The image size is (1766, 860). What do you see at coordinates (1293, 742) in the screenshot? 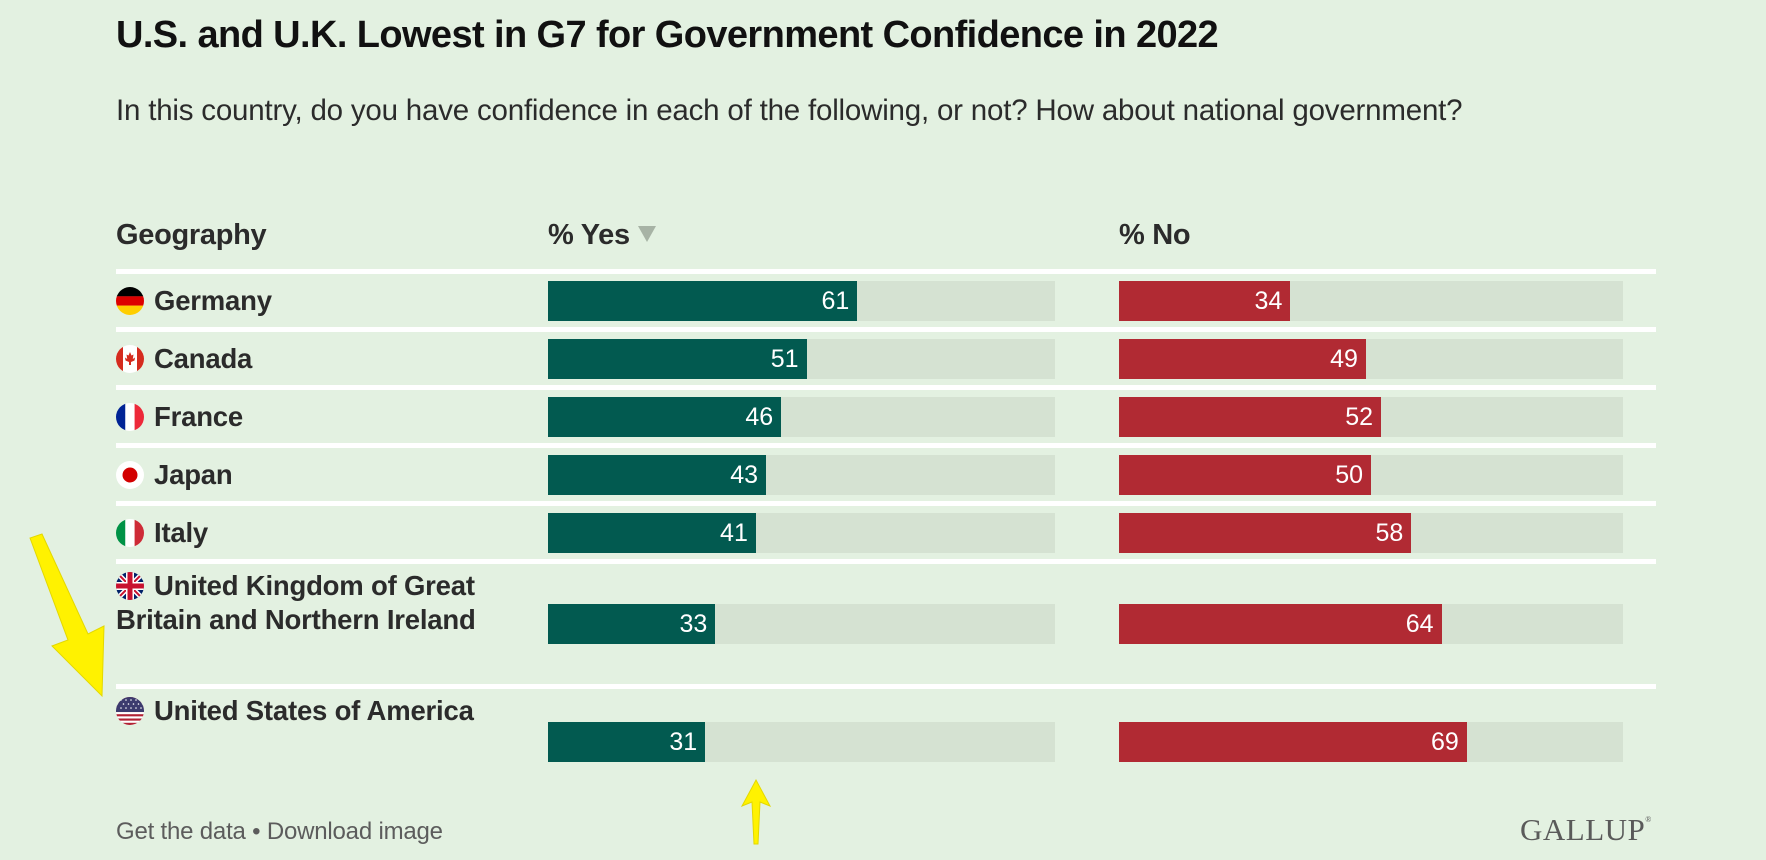
I see `no-bar-united-states-of-america: 69` at bounding box center [1293, 742].